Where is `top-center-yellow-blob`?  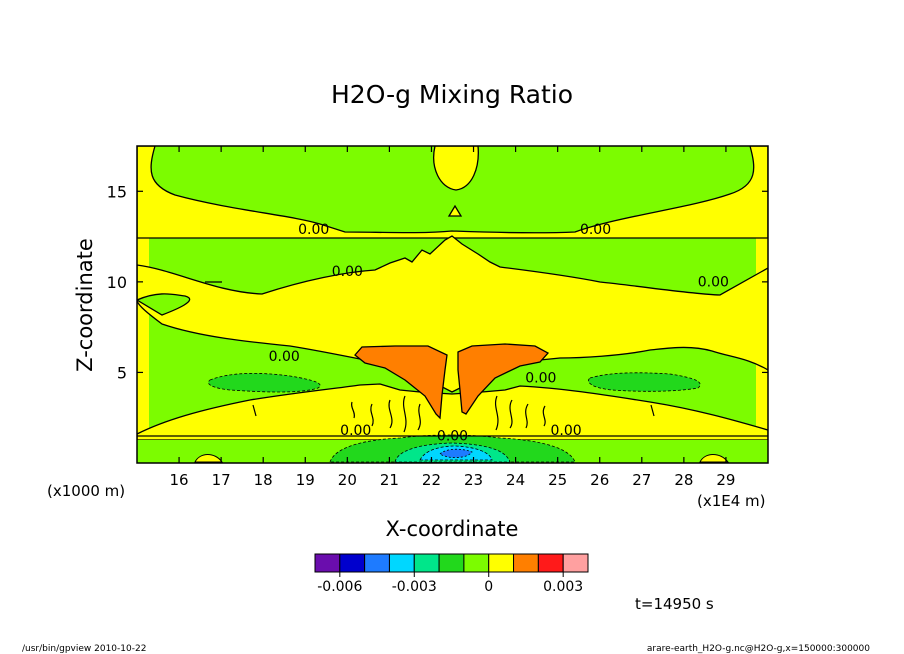
top-center-yellow-blob is located at coordinates (456, 168).